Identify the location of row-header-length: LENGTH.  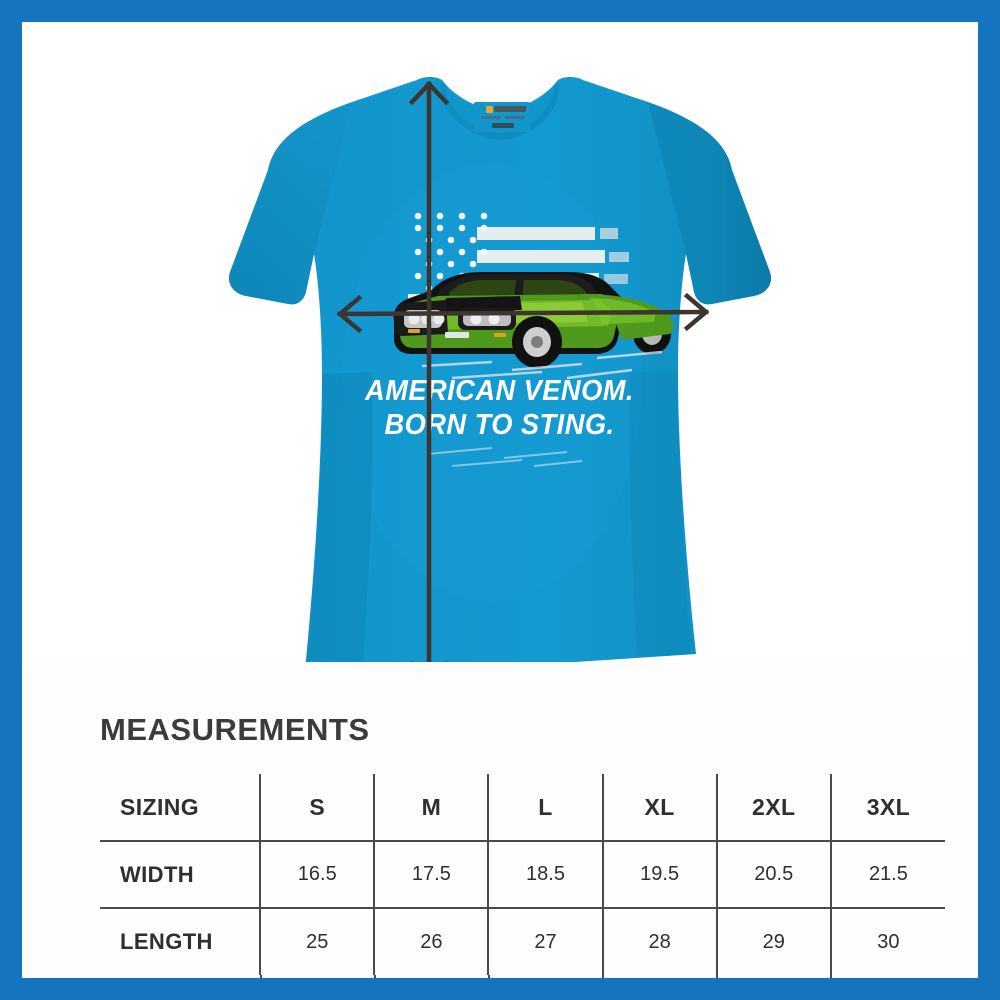
(181, 941).